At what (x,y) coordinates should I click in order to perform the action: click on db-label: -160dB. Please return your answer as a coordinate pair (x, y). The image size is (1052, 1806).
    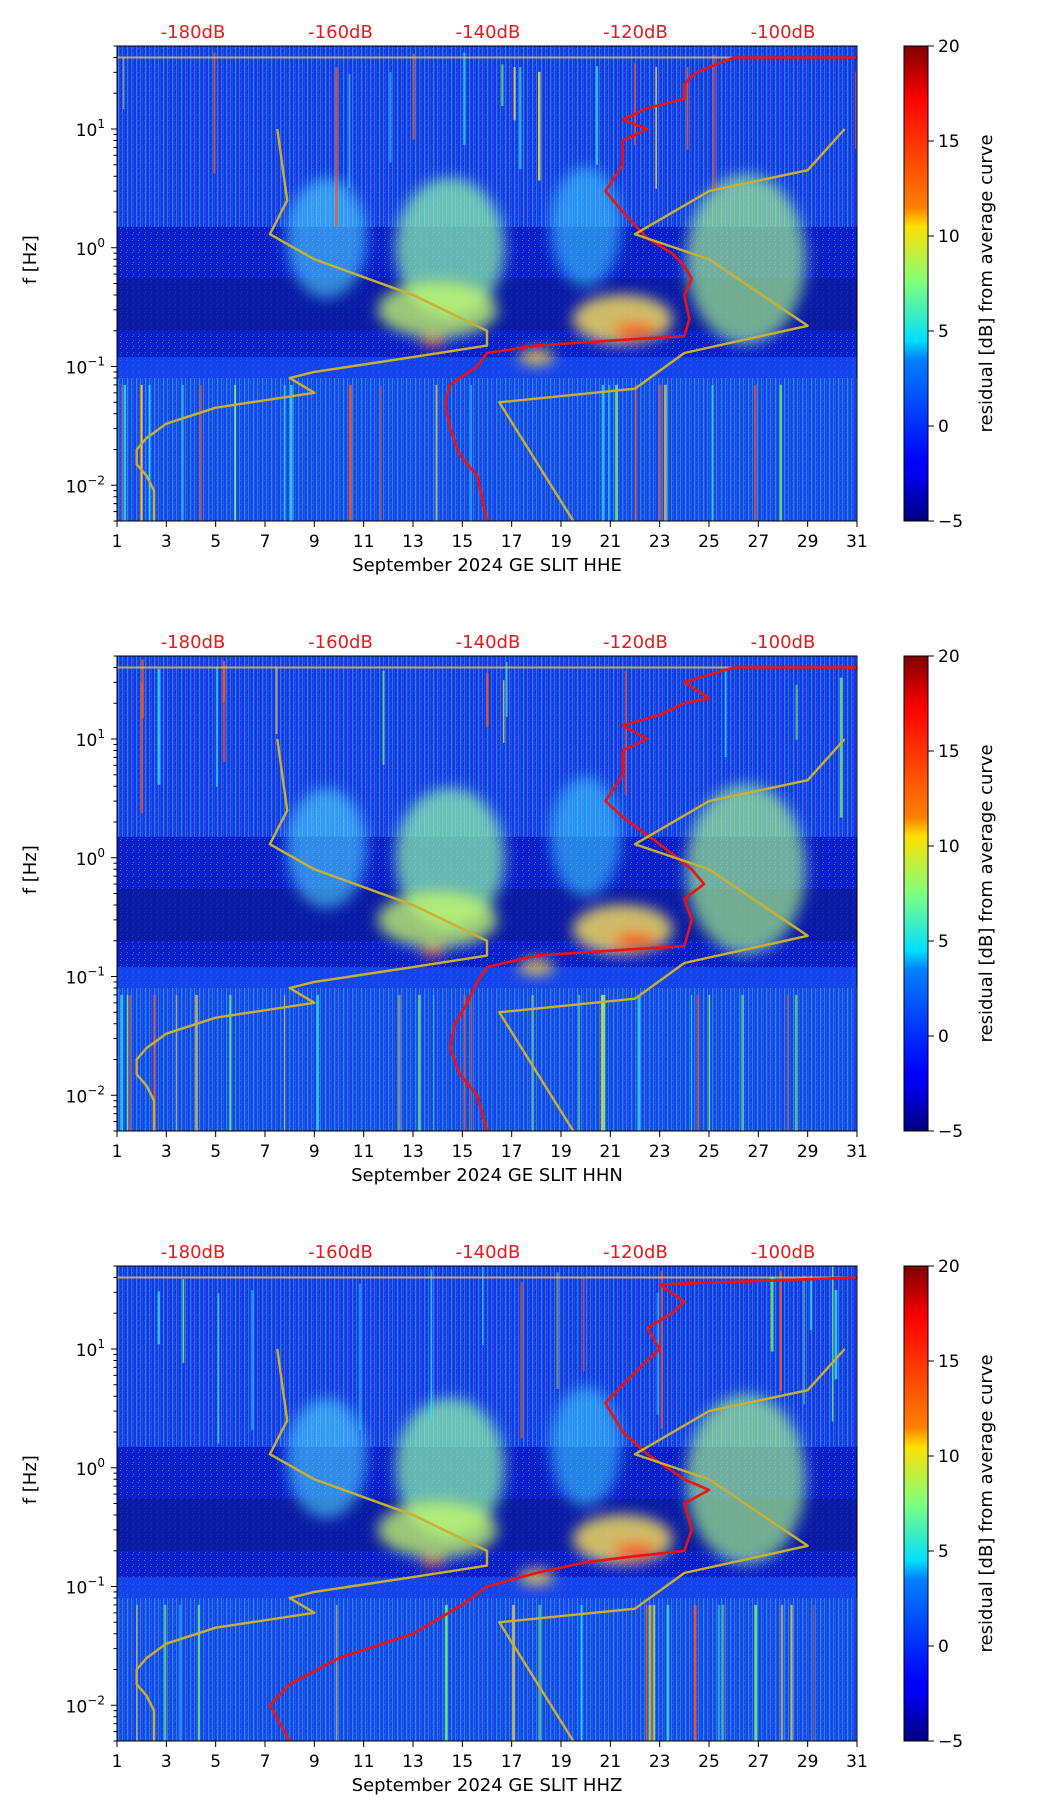
    Looking at the image, I should click on (340, 642).